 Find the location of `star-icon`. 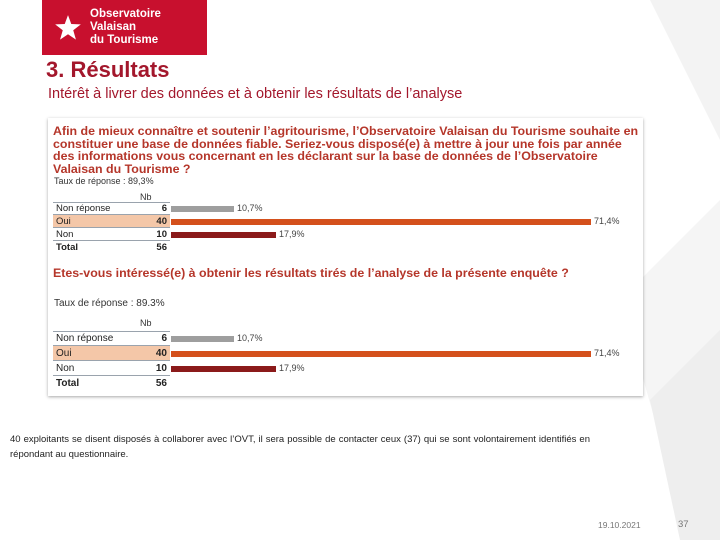

star-icon is located at coordinates (68, 27).